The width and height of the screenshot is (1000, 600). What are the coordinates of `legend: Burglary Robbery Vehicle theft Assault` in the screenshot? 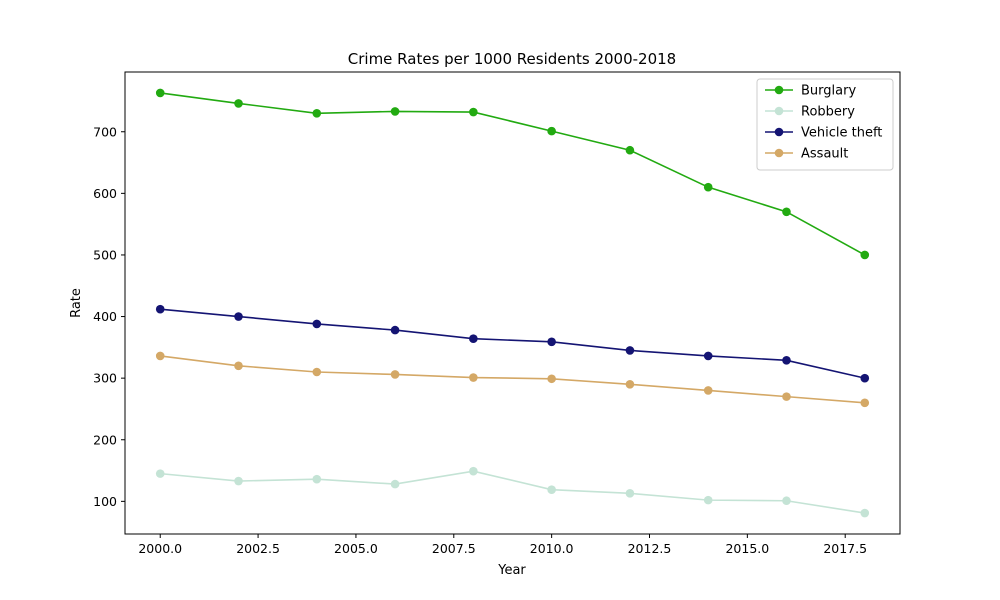 It's located at (825, 124).